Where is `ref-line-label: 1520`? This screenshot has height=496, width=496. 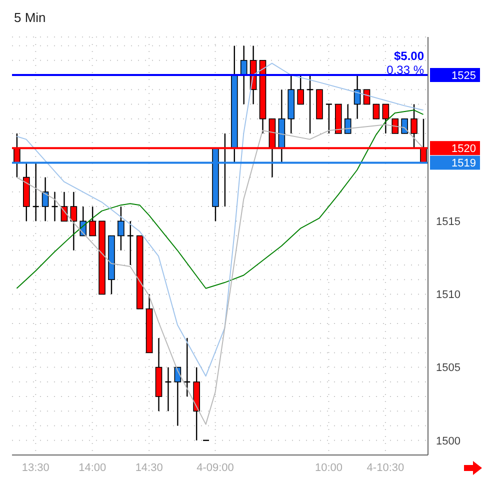
ref-line-label: 1520 is located at coordinates (464, 149).